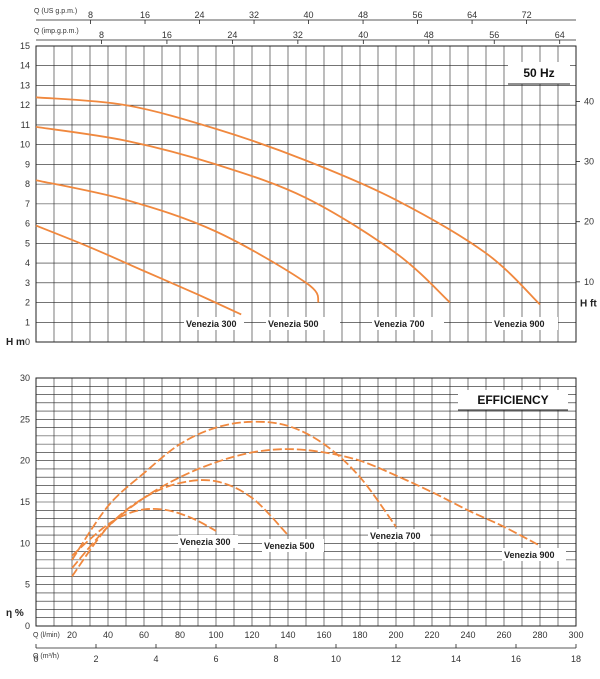 Image resolution: width=600 pixels, height=679 pixels. Describe the element at coordinates (336, 659) in the screenshot. I see `m3h-tick-label: 10` at that location.